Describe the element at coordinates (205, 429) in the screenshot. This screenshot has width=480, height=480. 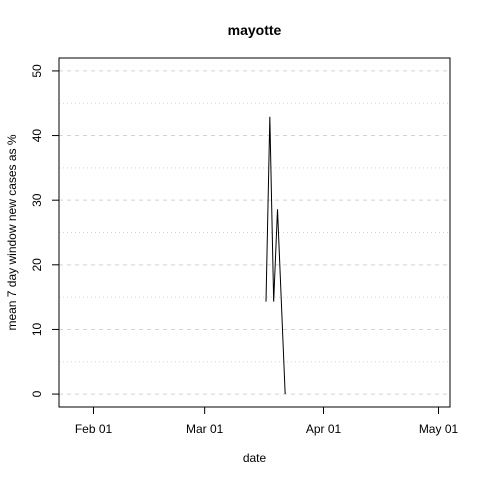
I see `x-tick-label: Mar 01` at that location.